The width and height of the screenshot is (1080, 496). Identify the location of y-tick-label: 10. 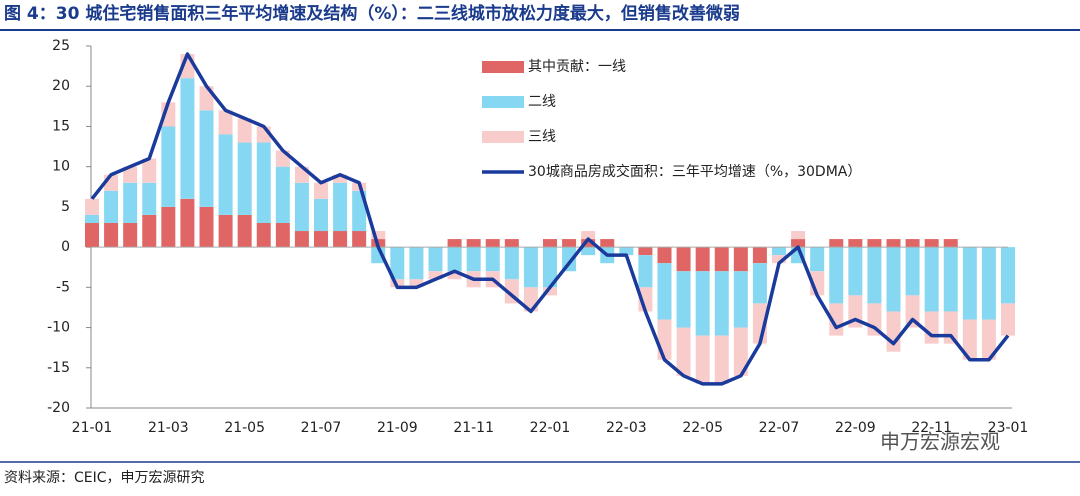
(61, 167).